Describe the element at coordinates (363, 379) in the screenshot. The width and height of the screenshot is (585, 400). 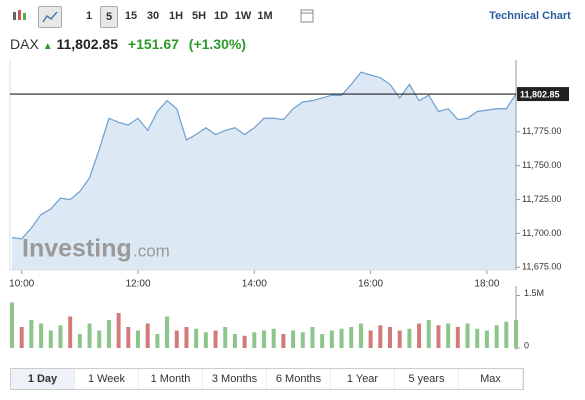
I see `range-button: 1 Year` at that location.